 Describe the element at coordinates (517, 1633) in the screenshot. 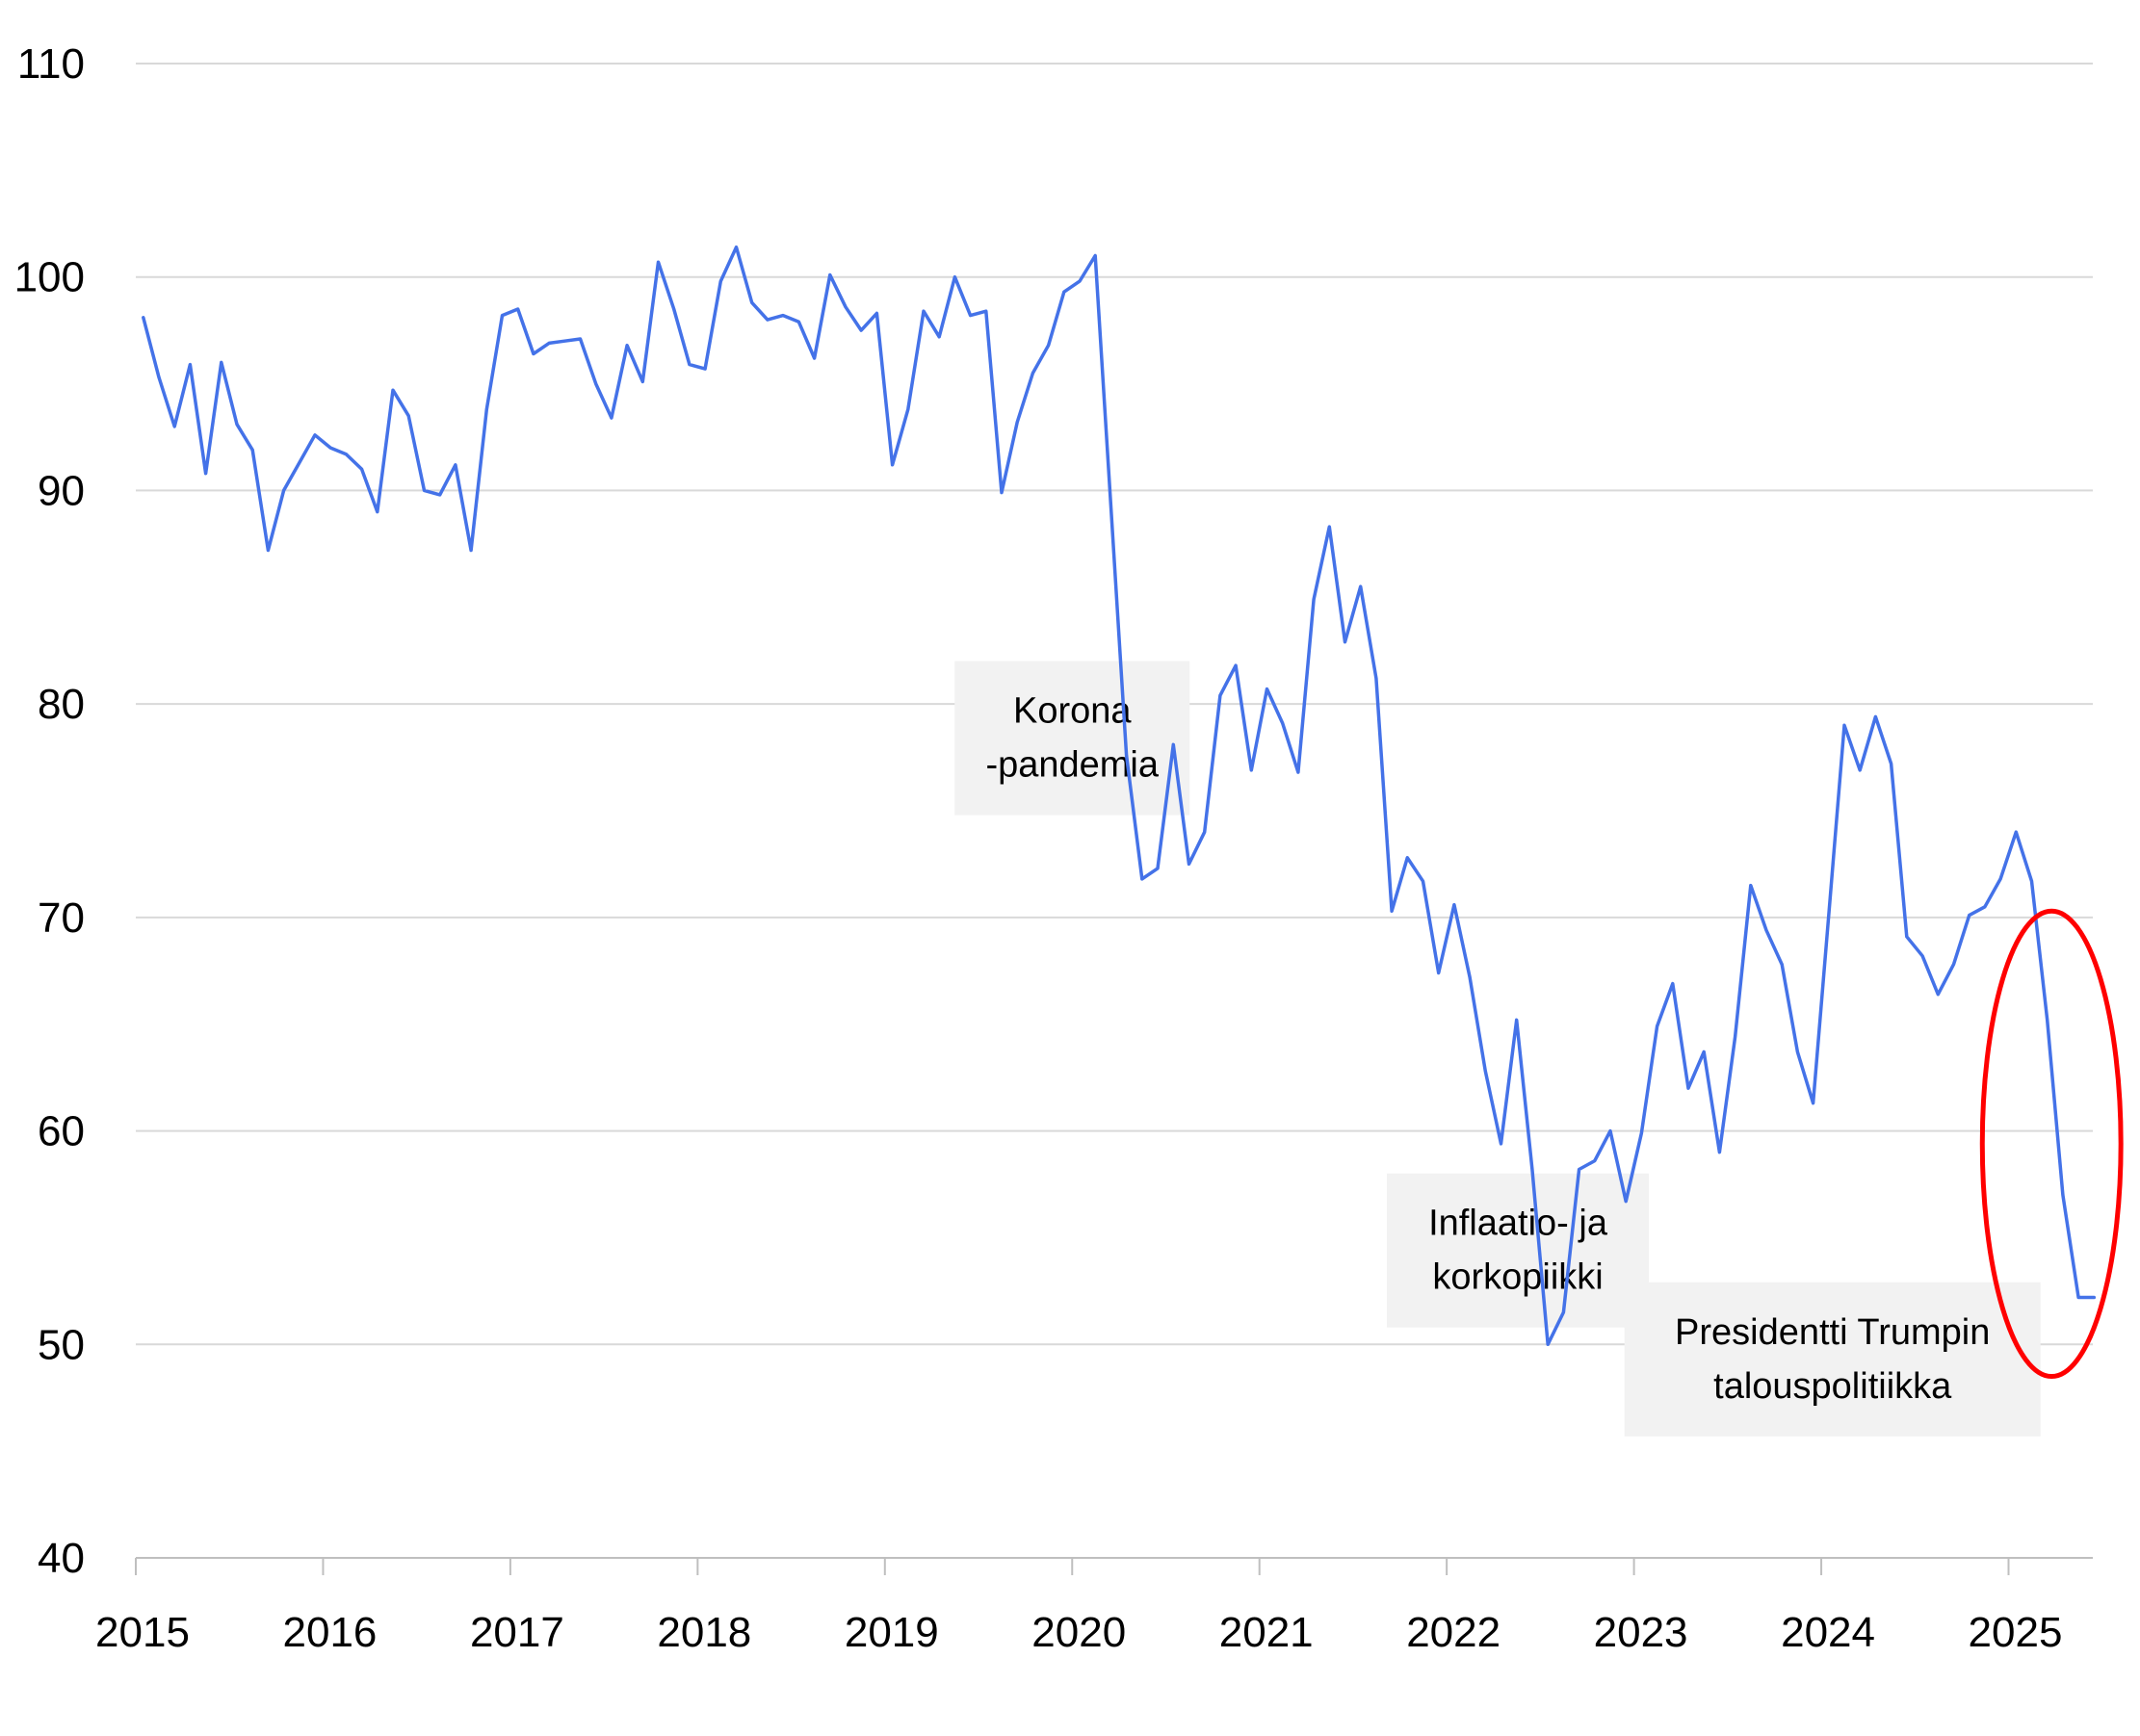

I see `x-tick-label-2017: 2017` at that location.